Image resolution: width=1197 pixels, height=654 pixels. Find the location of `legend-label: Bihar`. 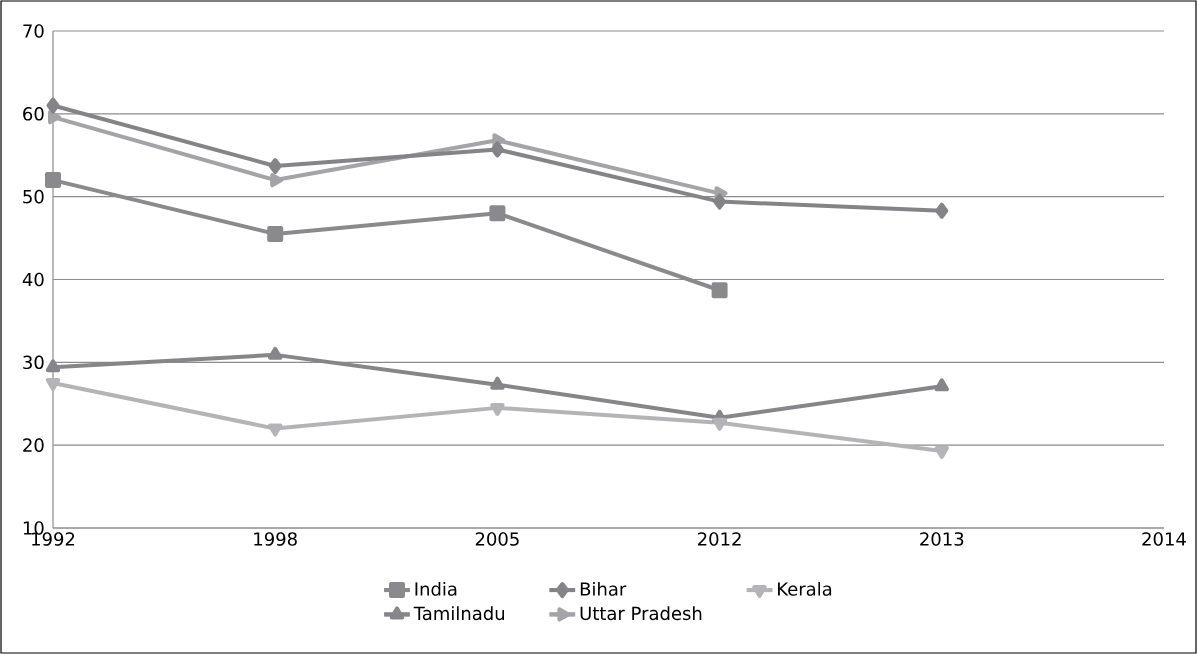

legend-label: Bihar is located at coordinates (603, 588).